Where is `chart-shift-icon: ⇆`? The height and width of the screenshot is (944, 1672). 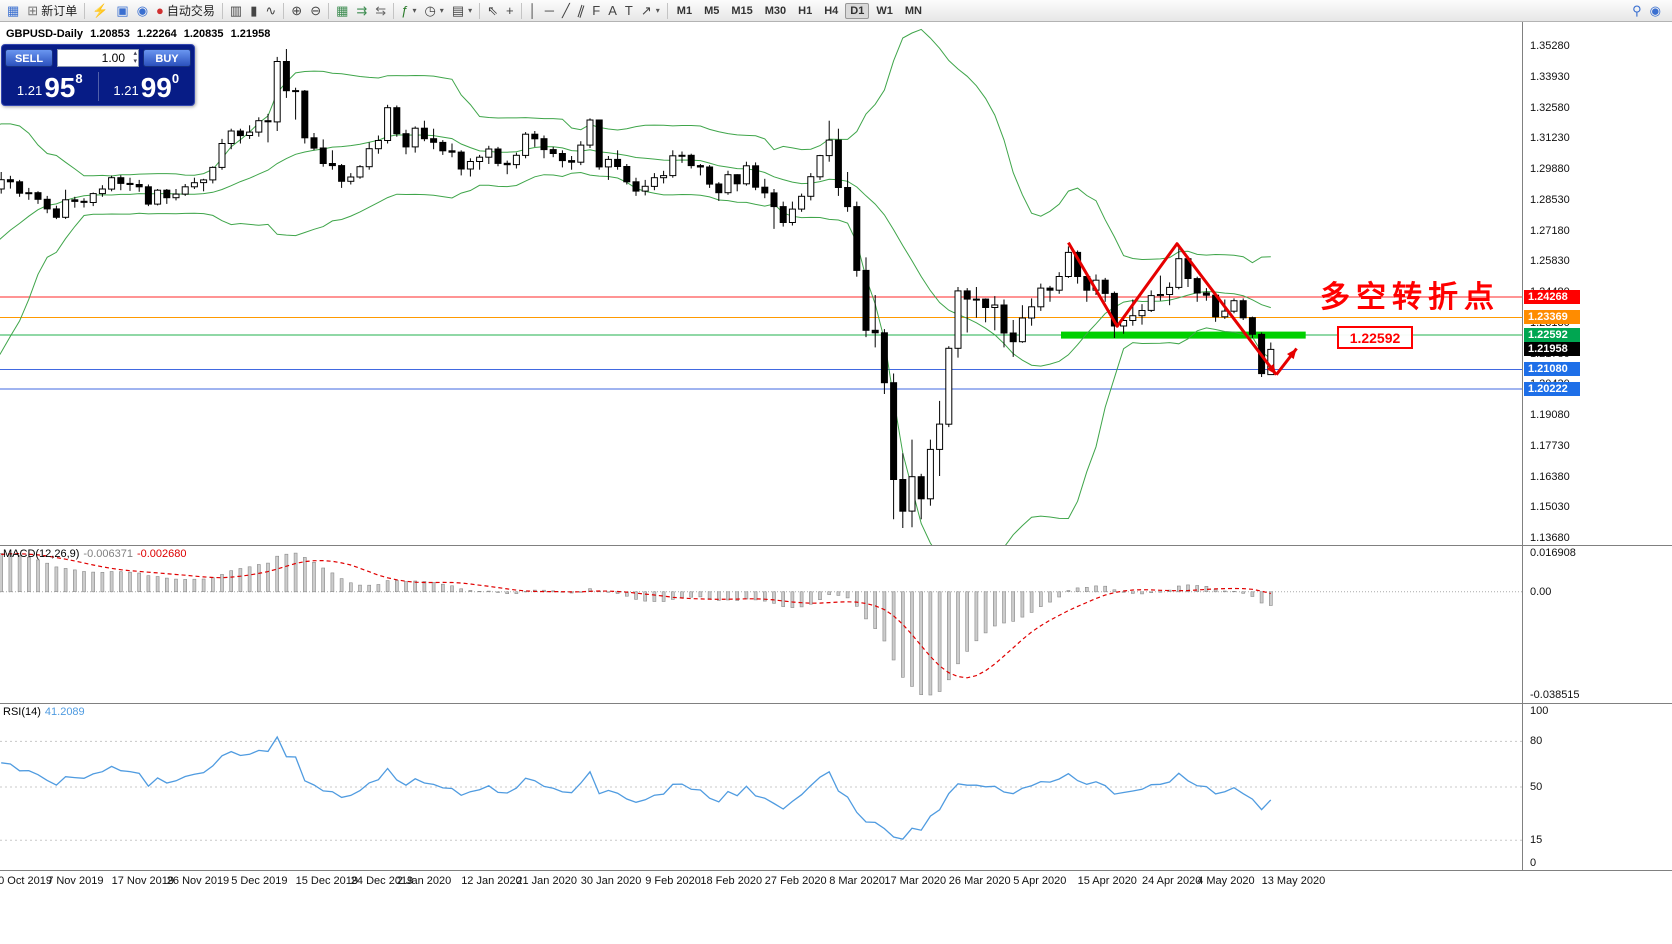
chart-shift-icon: ⇆ is located at coordinates (381, 10).